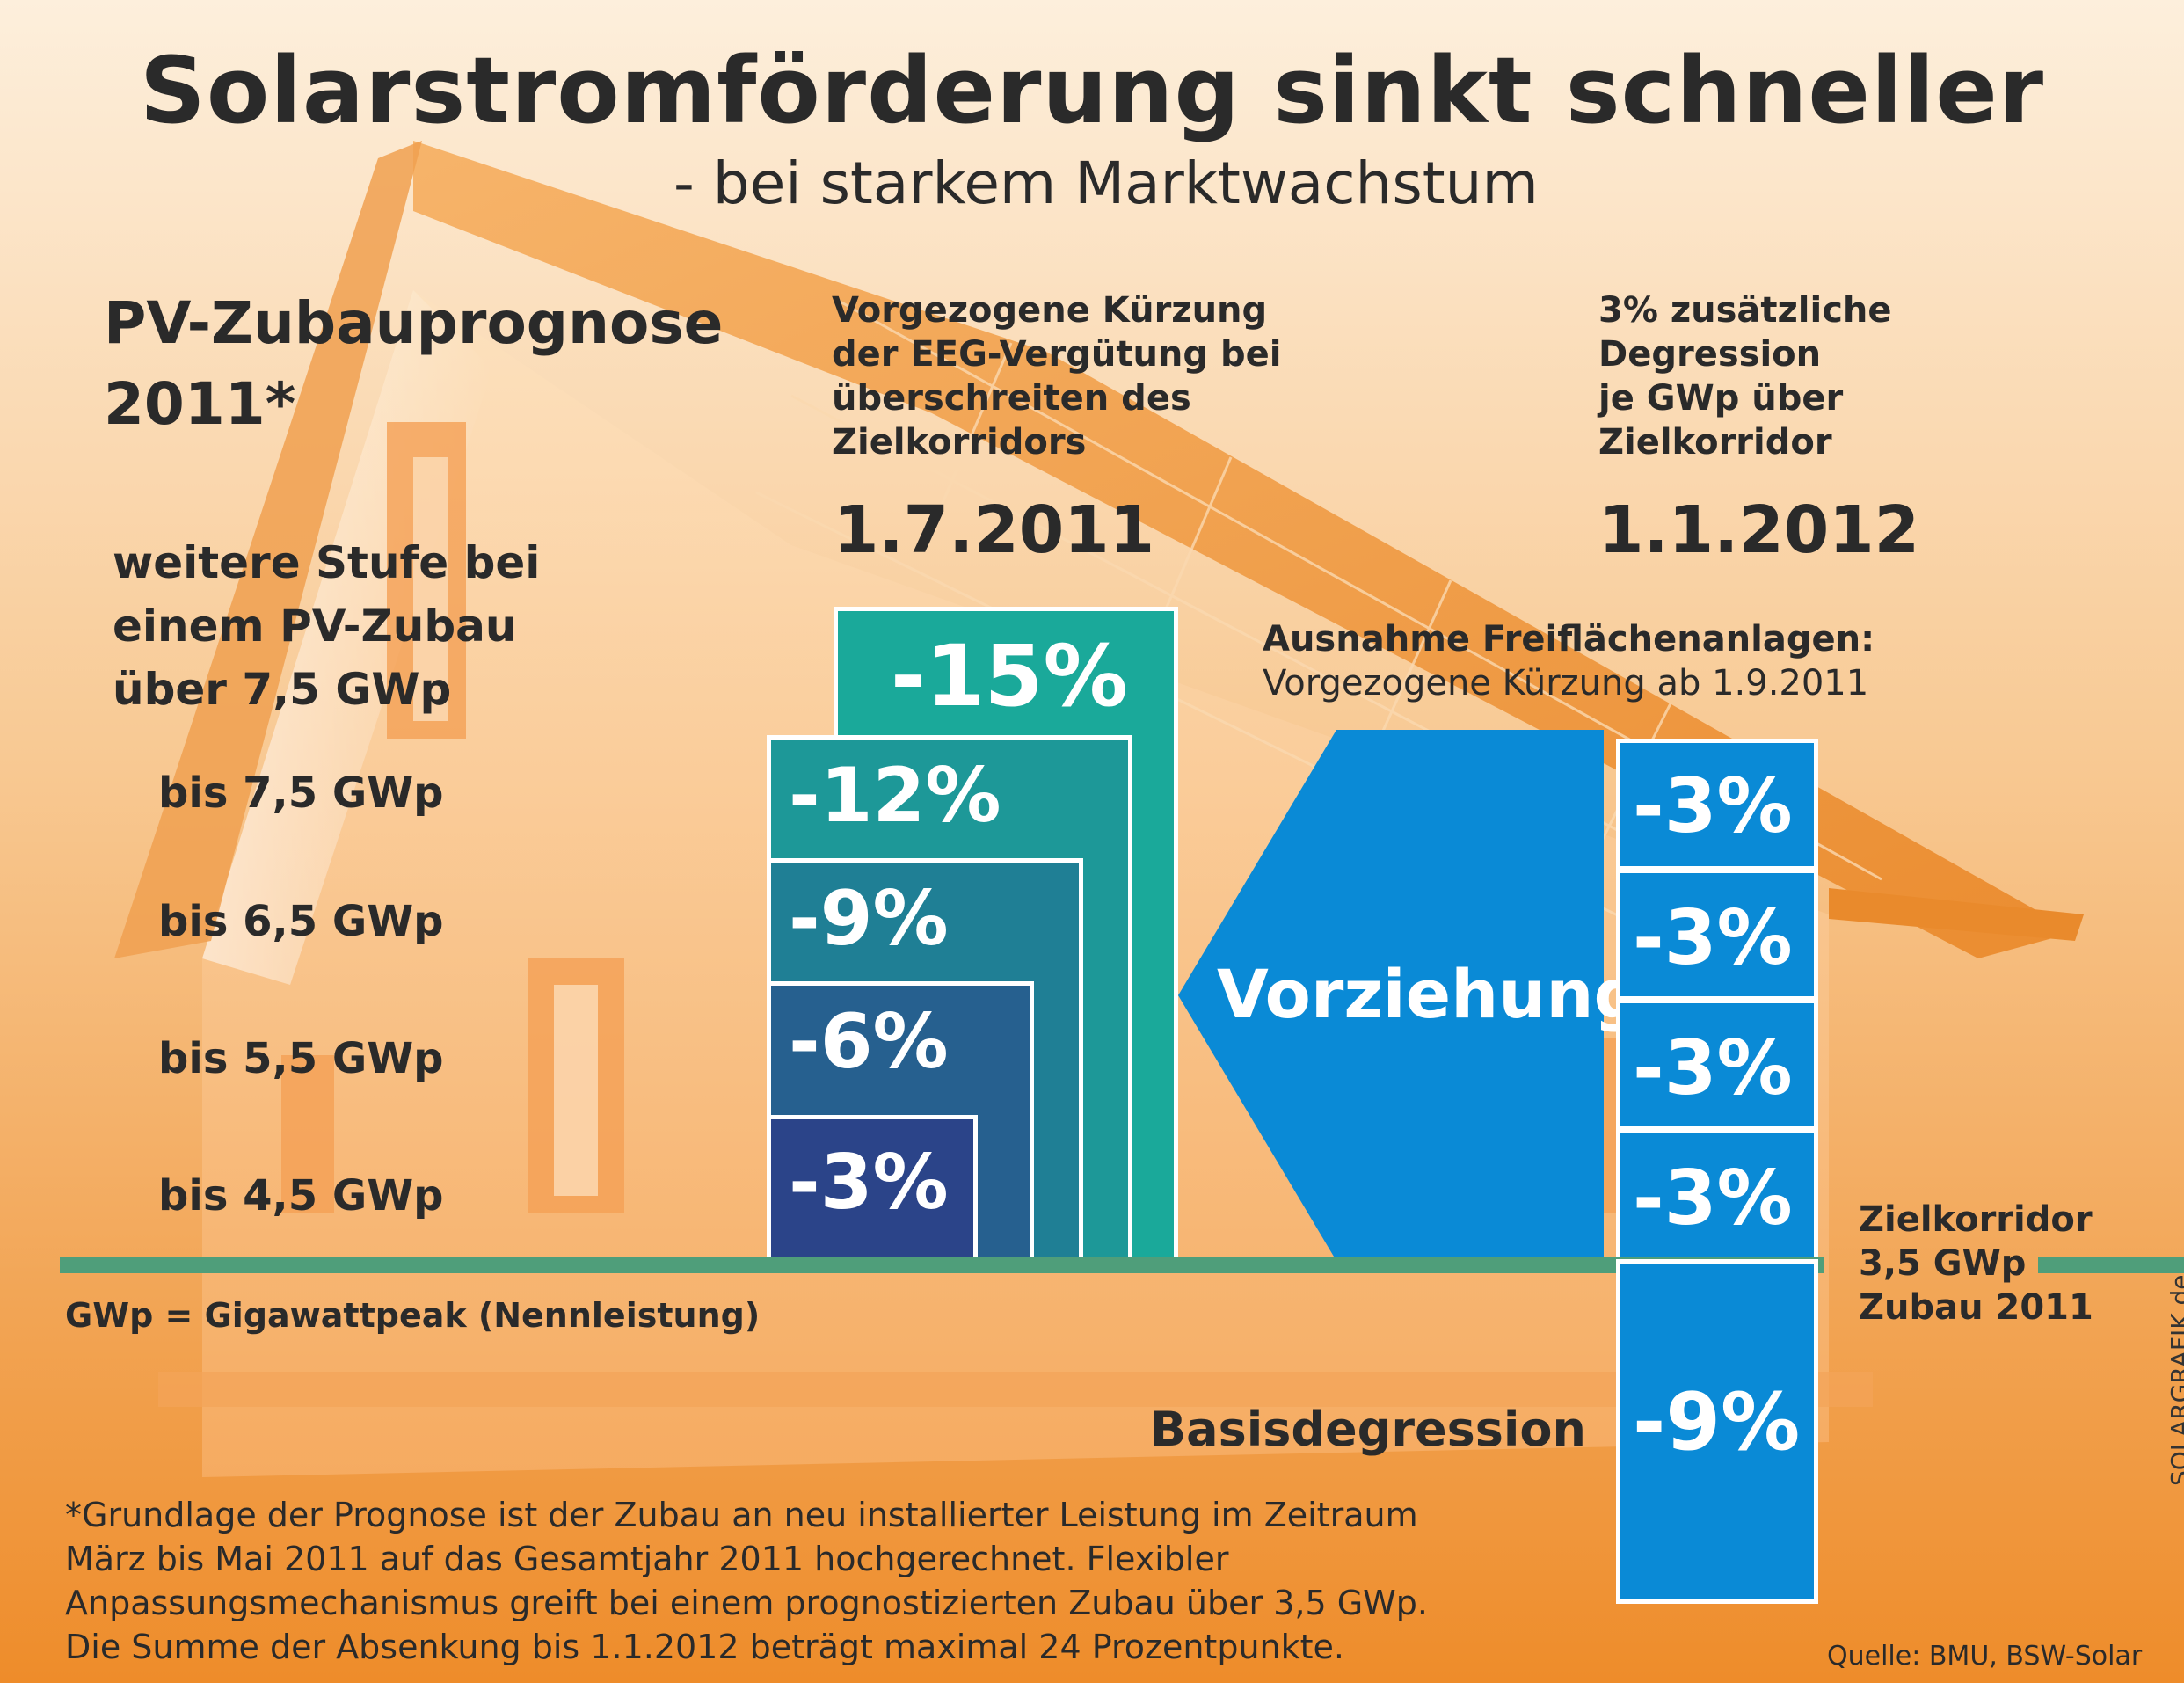 The image size is (2184, 1683). What do you see at coordinates (869, 919) in the screenshot?
I see `step-cut-9: -9%` at bounding box center [869, 919].